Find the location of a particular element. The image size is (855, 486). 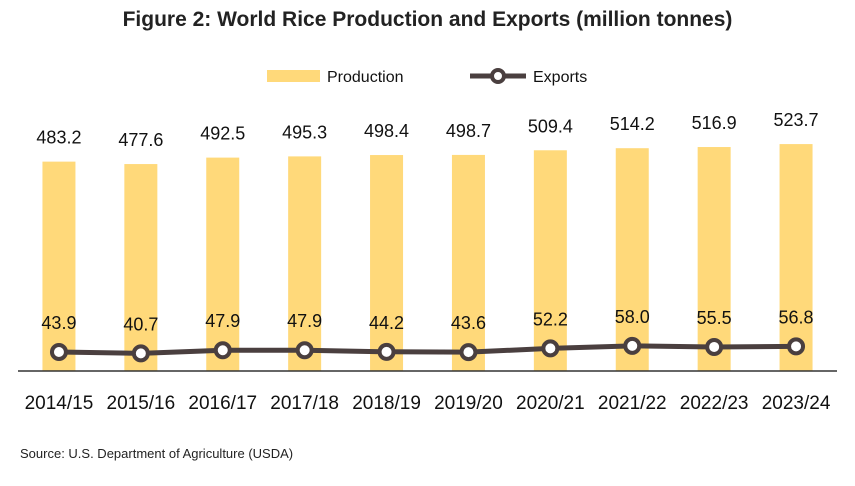

x-tick-2020/21: 2020/21 is located at coordinates (550, 403).